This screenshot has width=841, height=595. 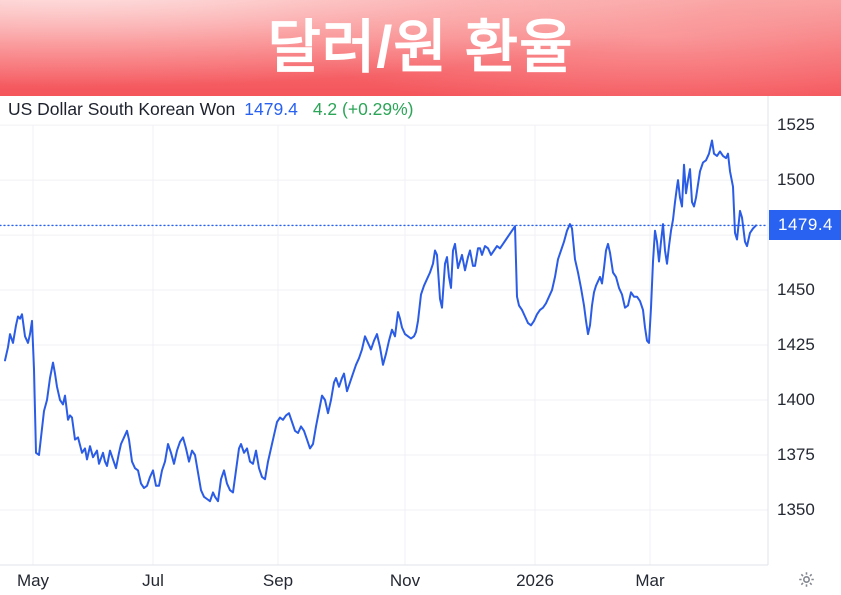 I want to click on settings-button, so click(x=806, y=581).